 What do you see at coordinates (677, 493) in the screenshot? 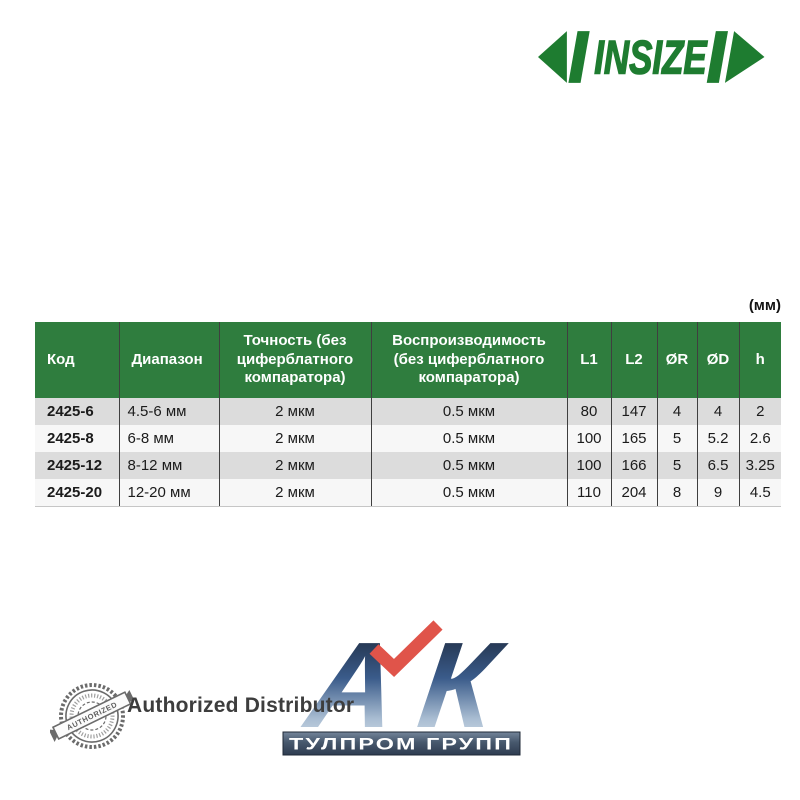
I see `cell-or: 8` at bounding box center [677, 493].